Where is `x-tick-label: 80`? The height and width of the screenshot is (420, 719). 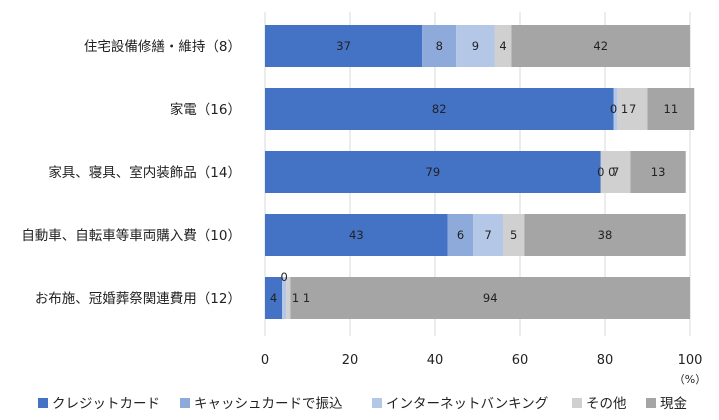
x-tick-label: 80 is located at coordinates (605, 360).